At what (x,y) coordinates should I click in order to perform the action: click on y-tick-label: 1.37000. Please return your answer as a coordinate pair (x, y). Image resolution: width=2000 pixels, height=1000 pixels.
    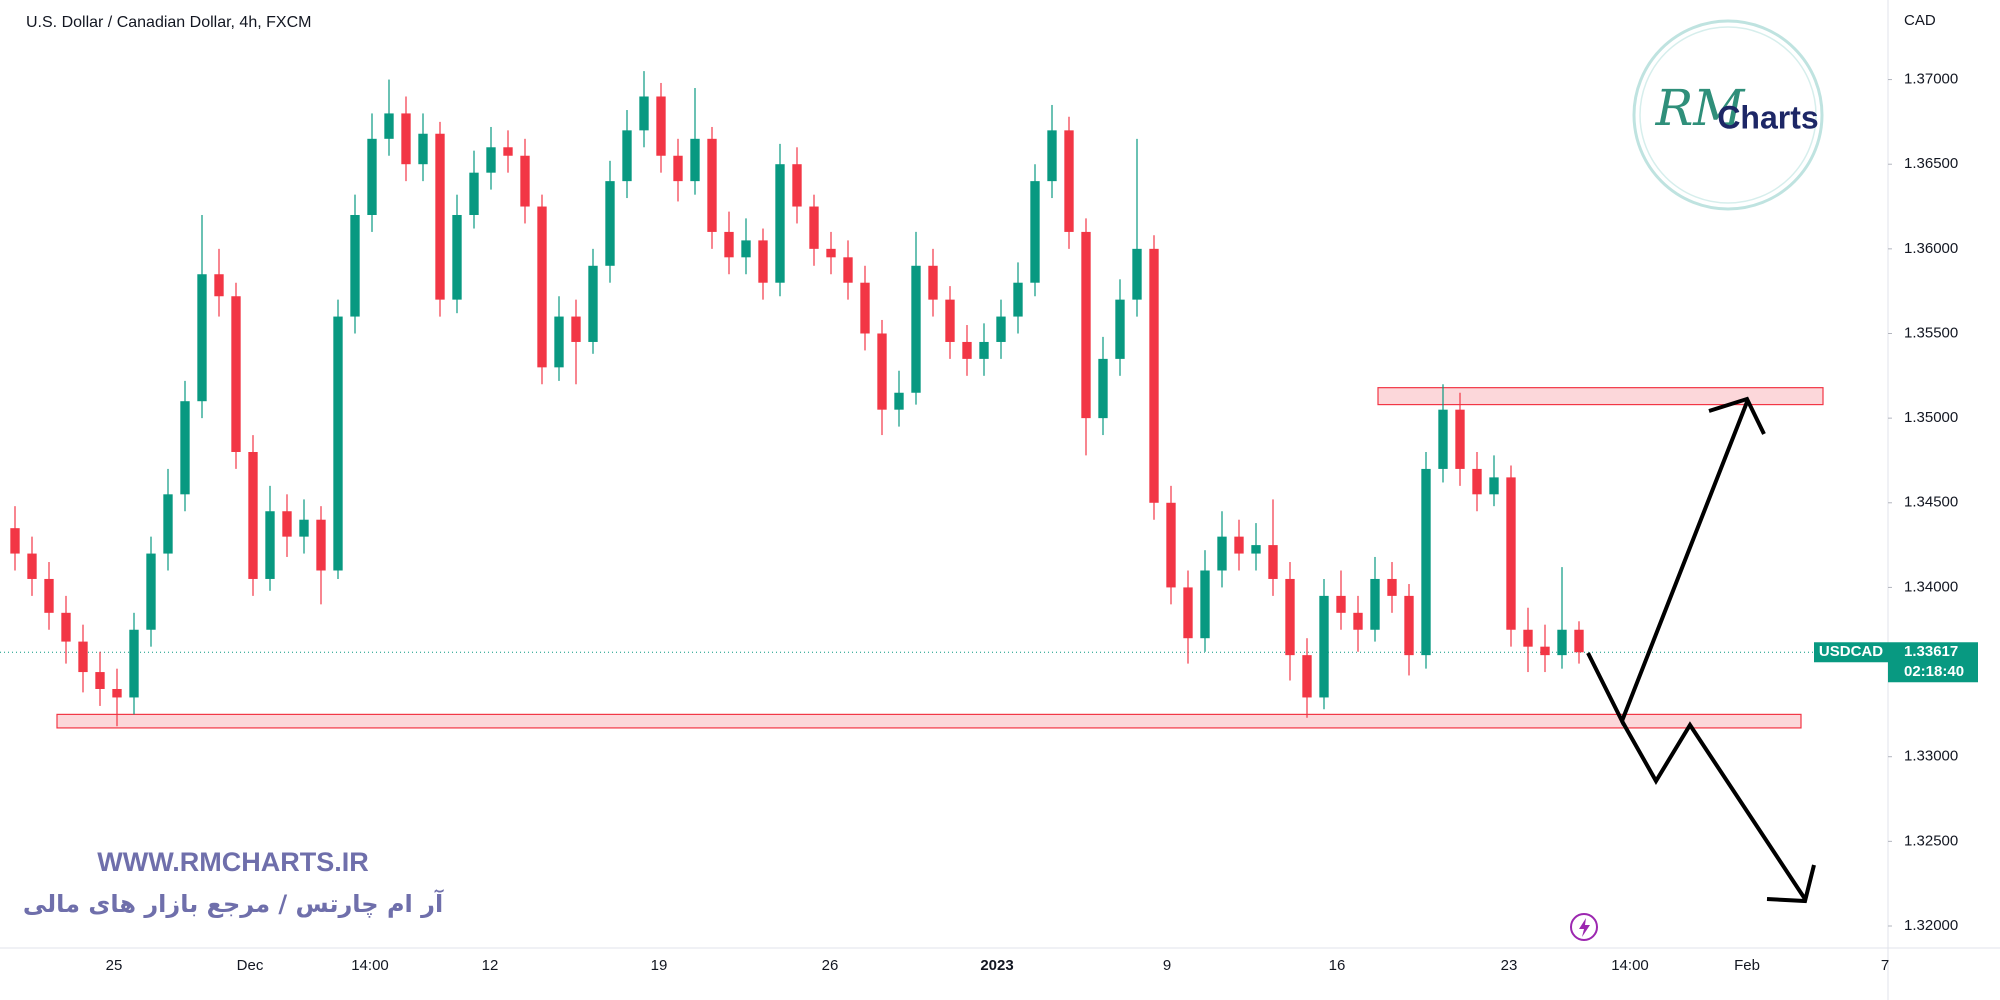
    Looking at the image, I should click on (1931, 79).